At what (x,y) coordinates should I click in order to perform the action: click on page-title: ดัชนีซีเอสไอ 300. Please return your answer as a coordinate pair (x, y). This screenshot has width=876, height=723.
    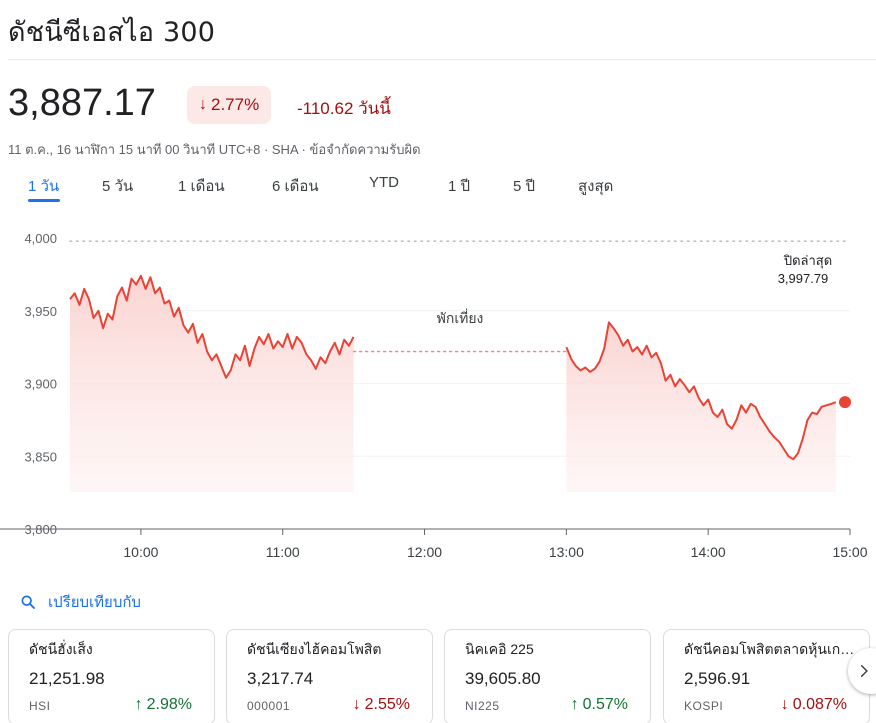
    Looking at the image, I should click on (112, 32).